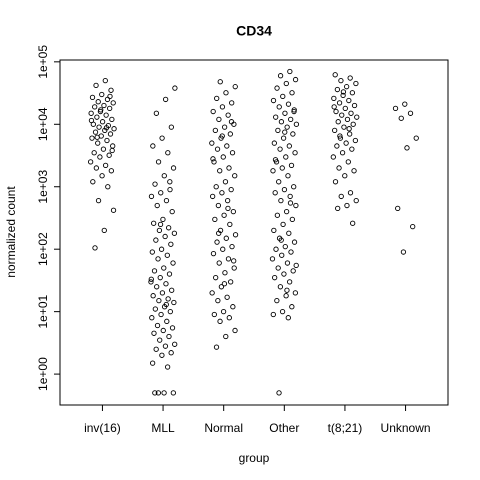 The height and width of the screenshot is (480, 480). What do you see at coordinates (43, 187) in the screenshot?
I see `y-tick-label: 1e+03` at bounding box center [43, 187].